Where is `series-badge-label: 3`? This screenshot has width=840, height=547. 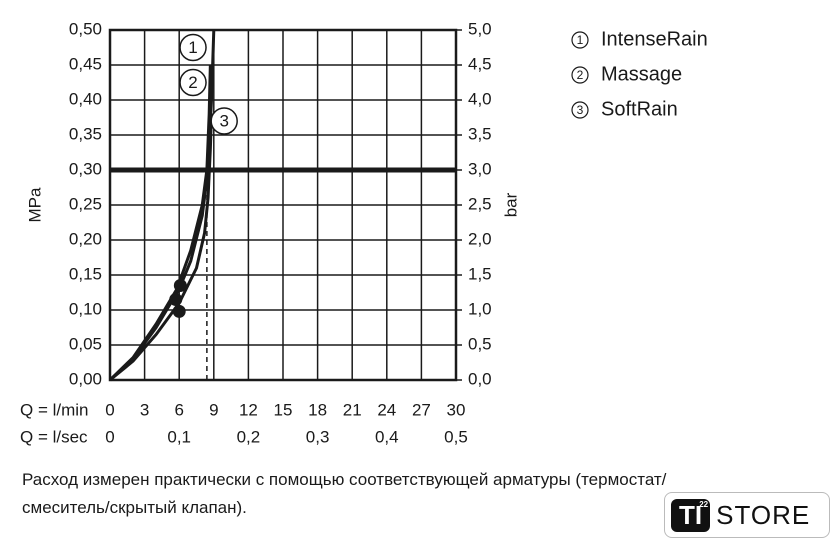 series-badge-label: 3 is located at coordinates (223, 120).